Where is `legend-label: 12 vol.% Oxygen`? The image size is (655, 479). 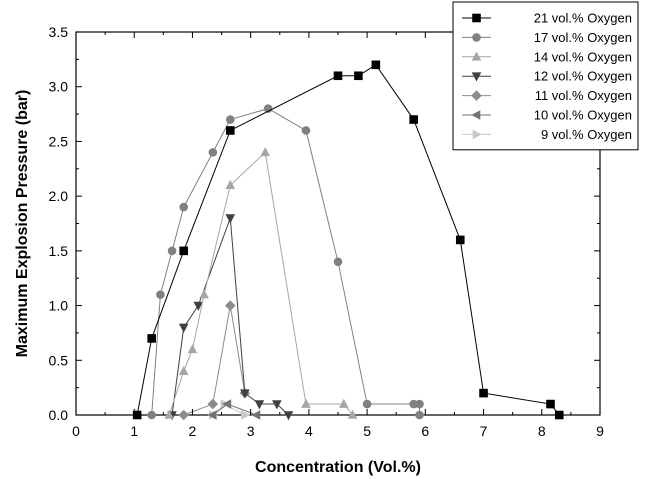
legend-label: 12 vol.% Oxygen is located at coordinates (583, 76).